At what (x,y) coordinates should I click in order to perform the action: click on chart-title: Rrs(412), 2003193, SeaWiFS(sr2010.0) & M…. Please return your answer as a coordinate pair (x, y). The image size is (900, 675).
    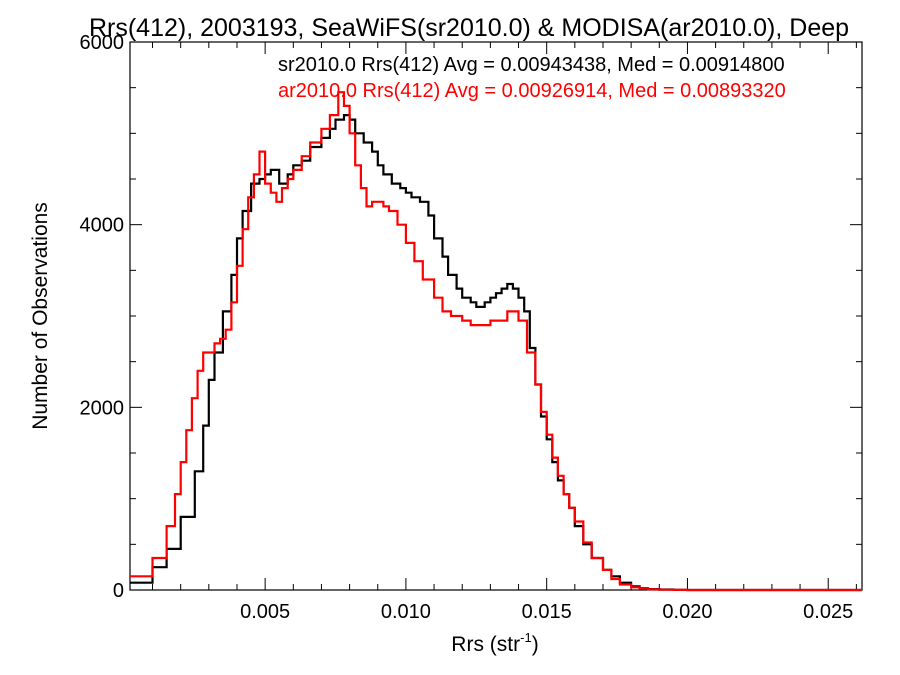
    Looking at the image, I should click on (469, 28).